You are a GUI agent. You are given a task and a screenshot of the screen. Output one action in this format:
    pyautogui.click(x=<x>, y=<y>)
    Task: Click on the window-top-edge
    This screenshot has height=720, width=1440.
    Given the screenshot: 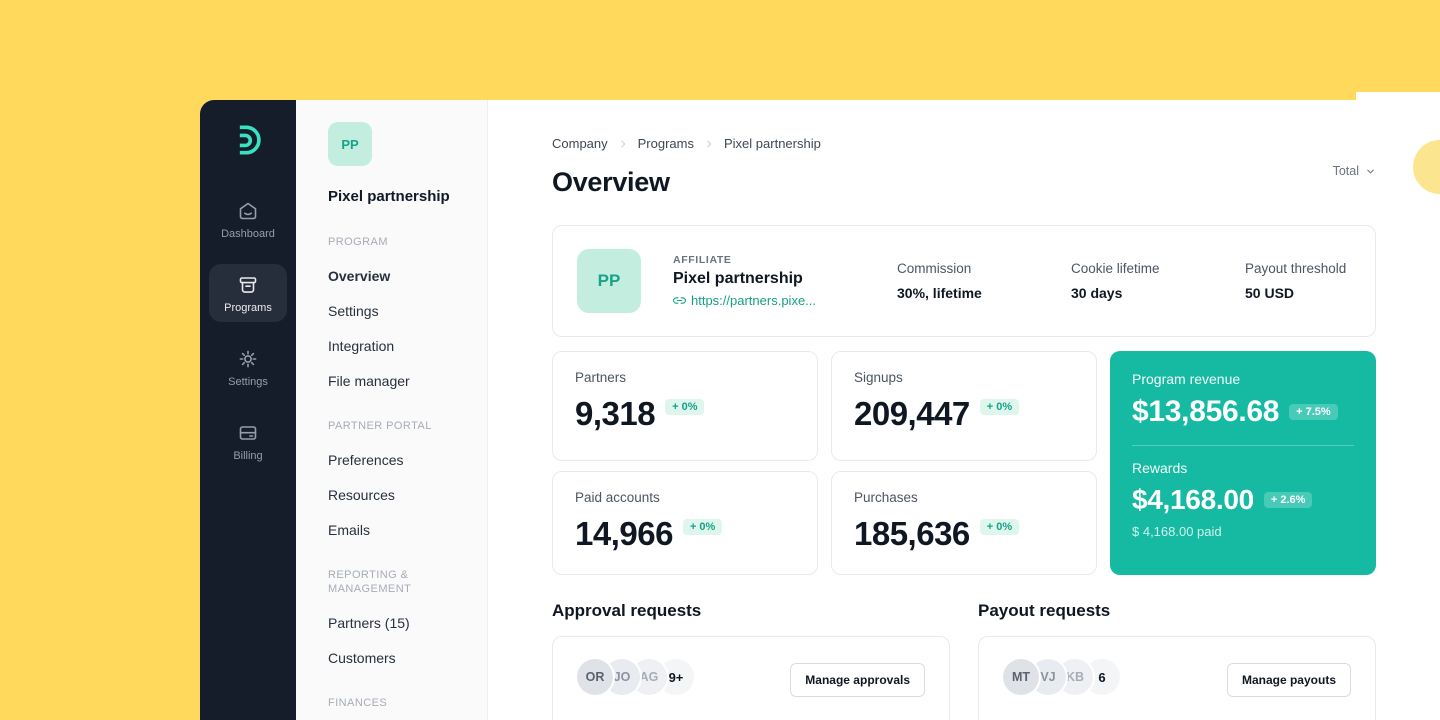 What is the action you would take?
    pyautogui.click(x=1398, y=97)
    